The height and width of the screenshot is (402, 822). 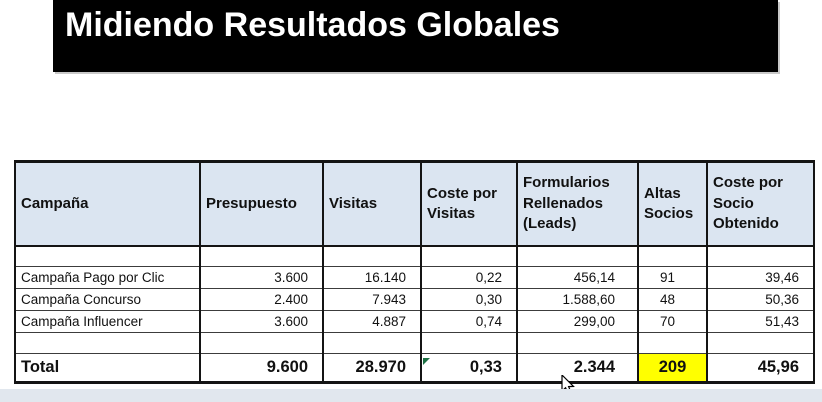 What do you see at coordinates (372, 299) in the screenshot?
I see `cell-visitas: 7.943` at bounding box center [372, 299].